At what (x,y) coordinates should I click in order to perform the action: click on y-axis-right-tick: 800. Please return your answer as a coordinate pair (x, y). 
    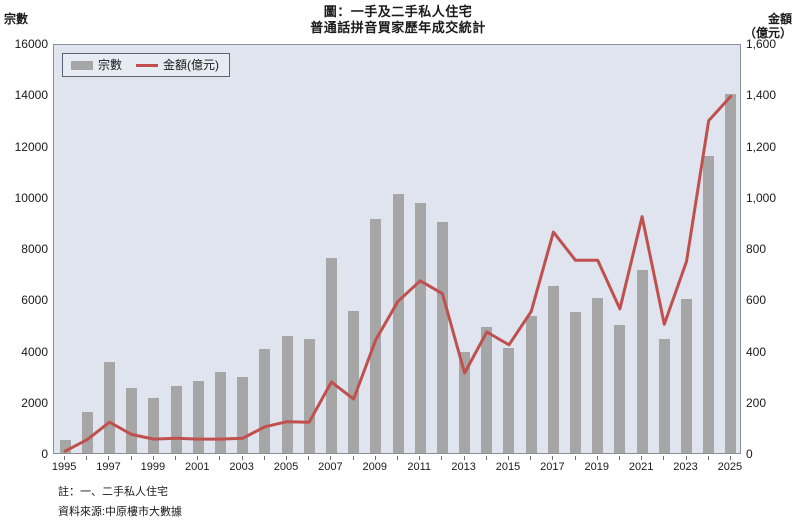
    Looking at the image, I should click on (756, 249).